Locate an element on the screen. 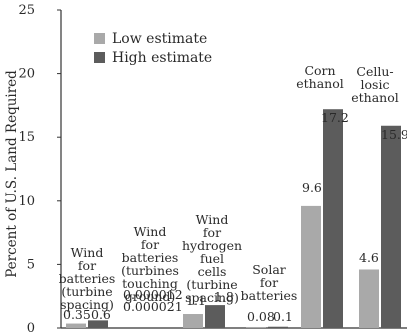  category-label: Corn is located at coordinates (319, 70).